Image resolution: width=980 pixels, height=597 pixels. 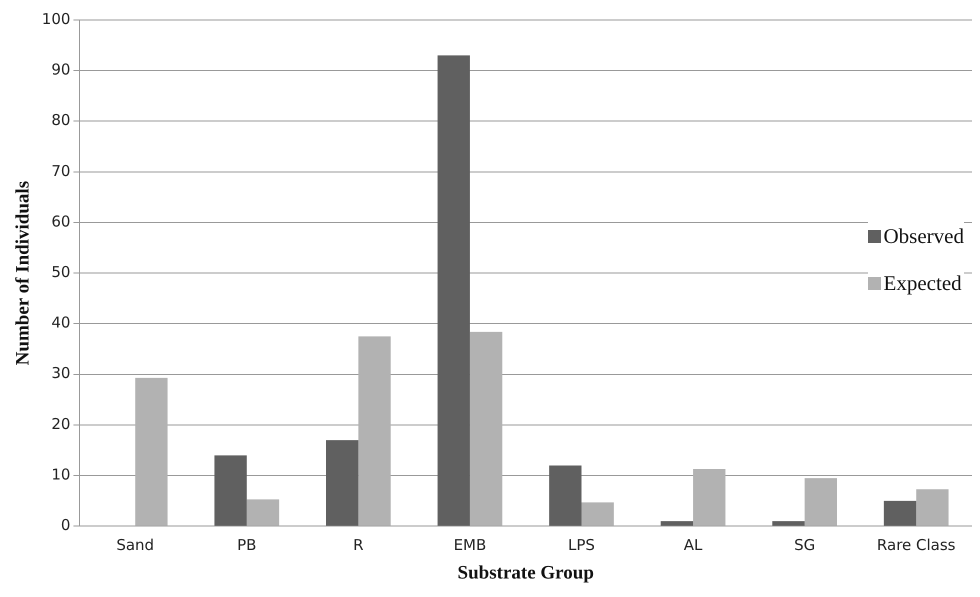 I want to click on y-tick-label: 30, so click(x=60, y=373).